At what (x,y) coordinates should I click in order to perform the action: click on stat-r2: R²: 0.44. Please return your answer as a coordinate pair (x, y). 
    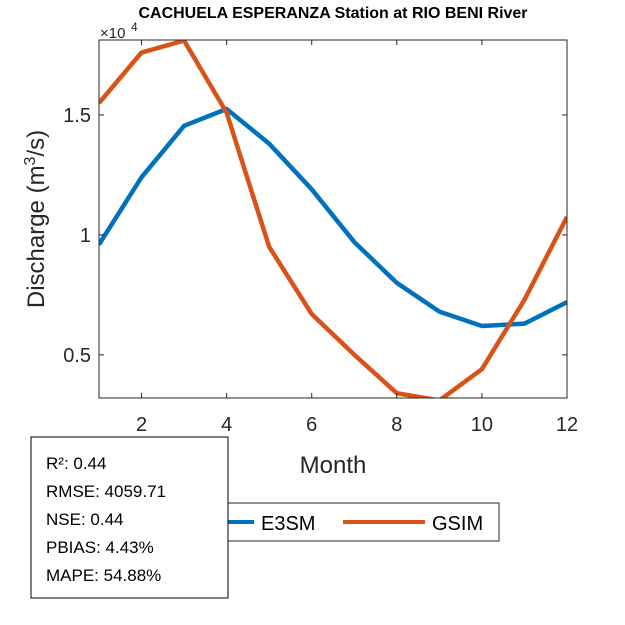
    Looking at the image, I should click on (76, 463).